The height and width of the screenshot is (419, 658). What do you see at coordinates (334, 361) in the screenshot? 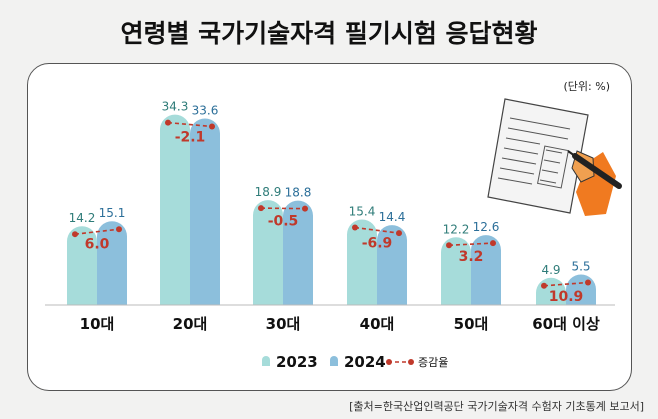
I see `legend-swatch-2024` at bounding box center [334, 361].